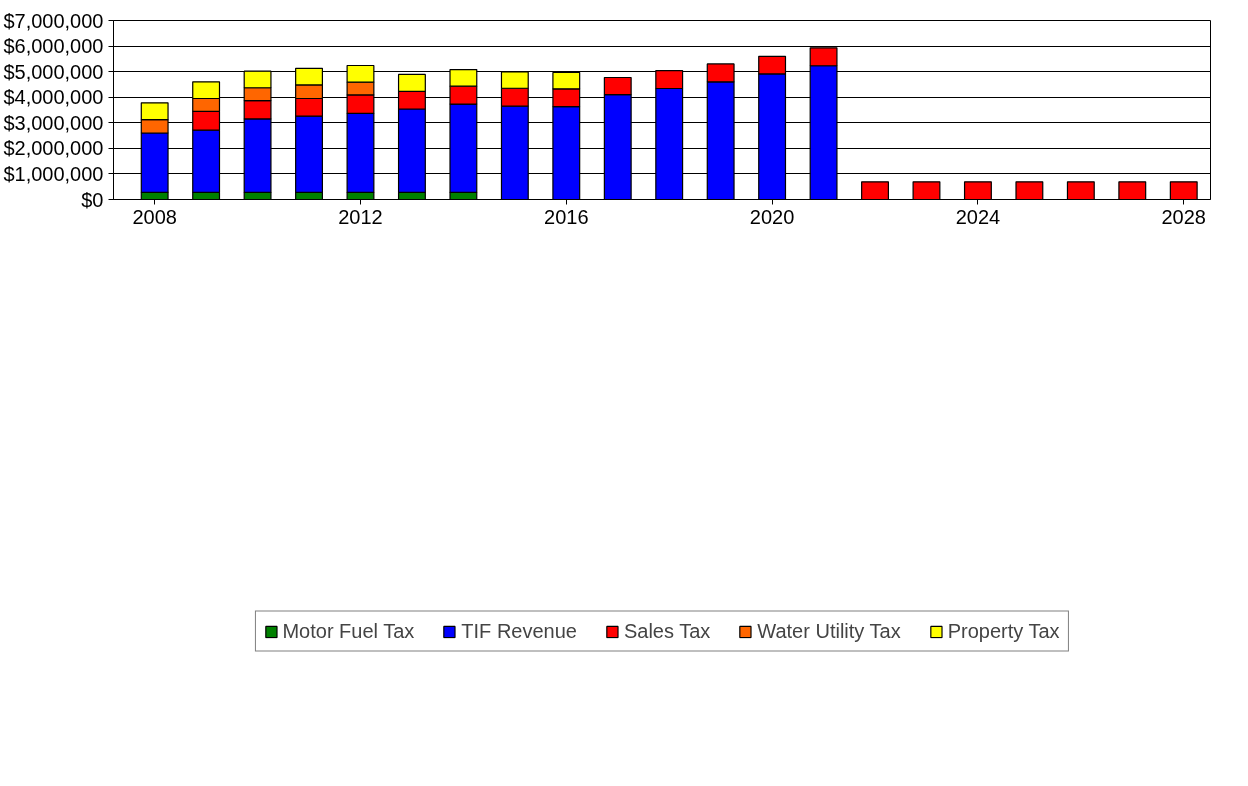 Image resolution: width=1248 pixels, height=786 pixels. I want to click on x-tick-label: 2020, so click(772, 216).